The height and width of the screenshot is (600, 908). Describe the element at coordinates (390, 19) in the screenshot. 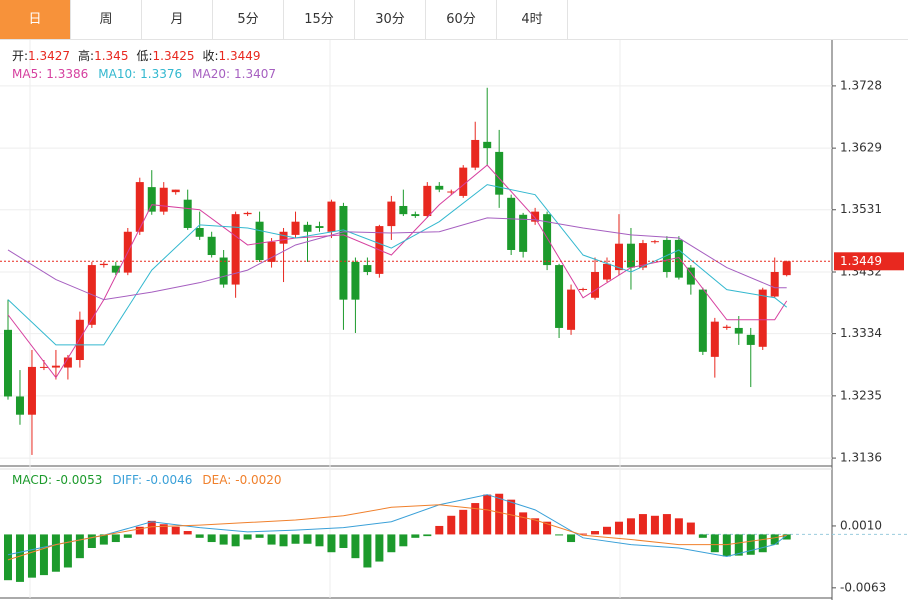

I see `period-tab: 30分` at that location.